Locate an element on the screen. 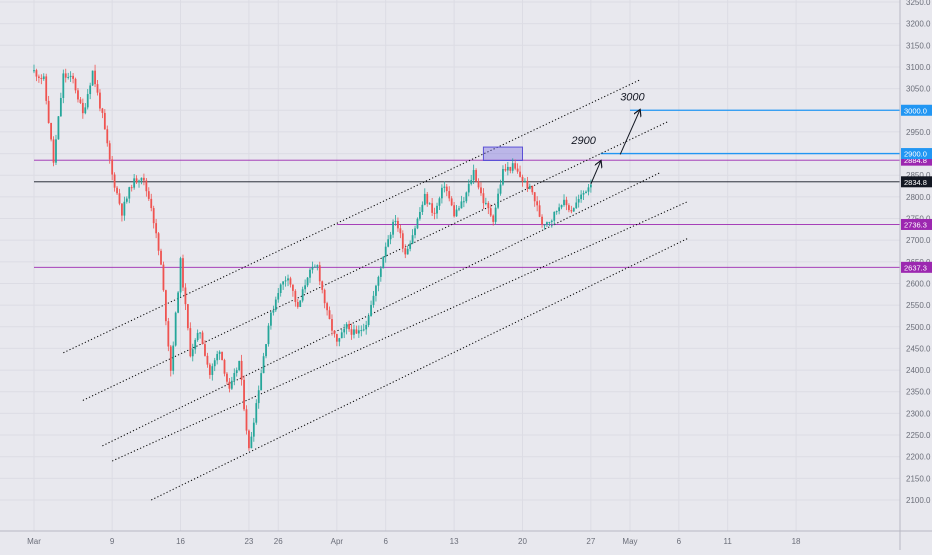 The height and width of the screenshot is (555, 932). projection-arrows is located at coordinates (615, 147).